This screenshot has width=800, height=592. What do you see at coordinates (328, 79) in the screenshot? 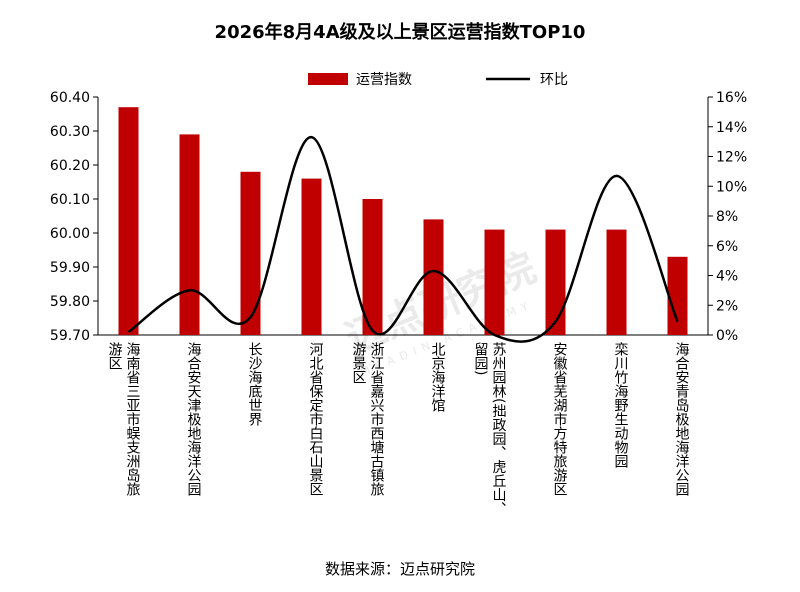
I see `legend-swatch-bar` at bounding box center [328, 79].